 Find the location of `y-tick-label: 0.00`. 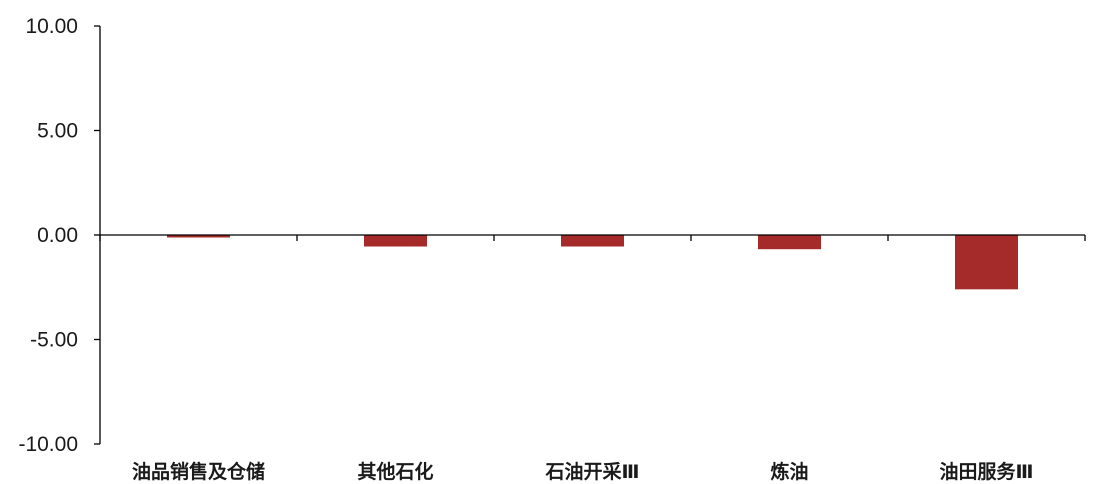

y-tick-label: 0.00 is located at coordinates (57, 235).